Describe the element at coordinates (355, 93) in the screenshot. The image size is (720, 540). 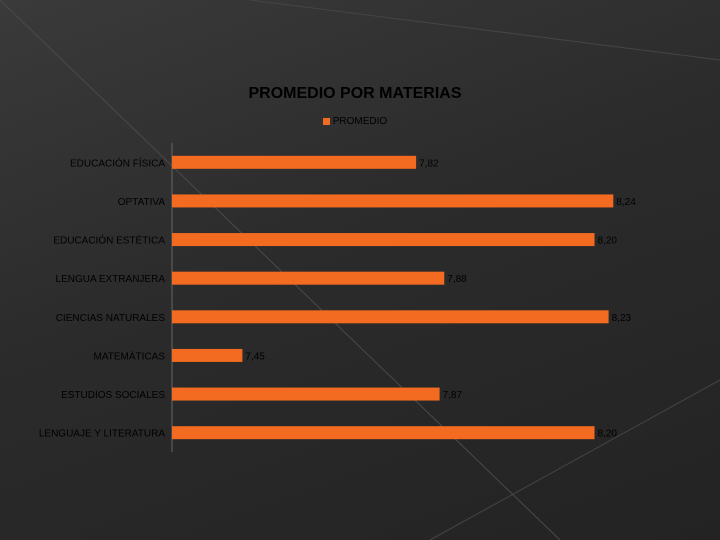
I see `chart-title: PROMEDIO POR MATERIAS` at that location.